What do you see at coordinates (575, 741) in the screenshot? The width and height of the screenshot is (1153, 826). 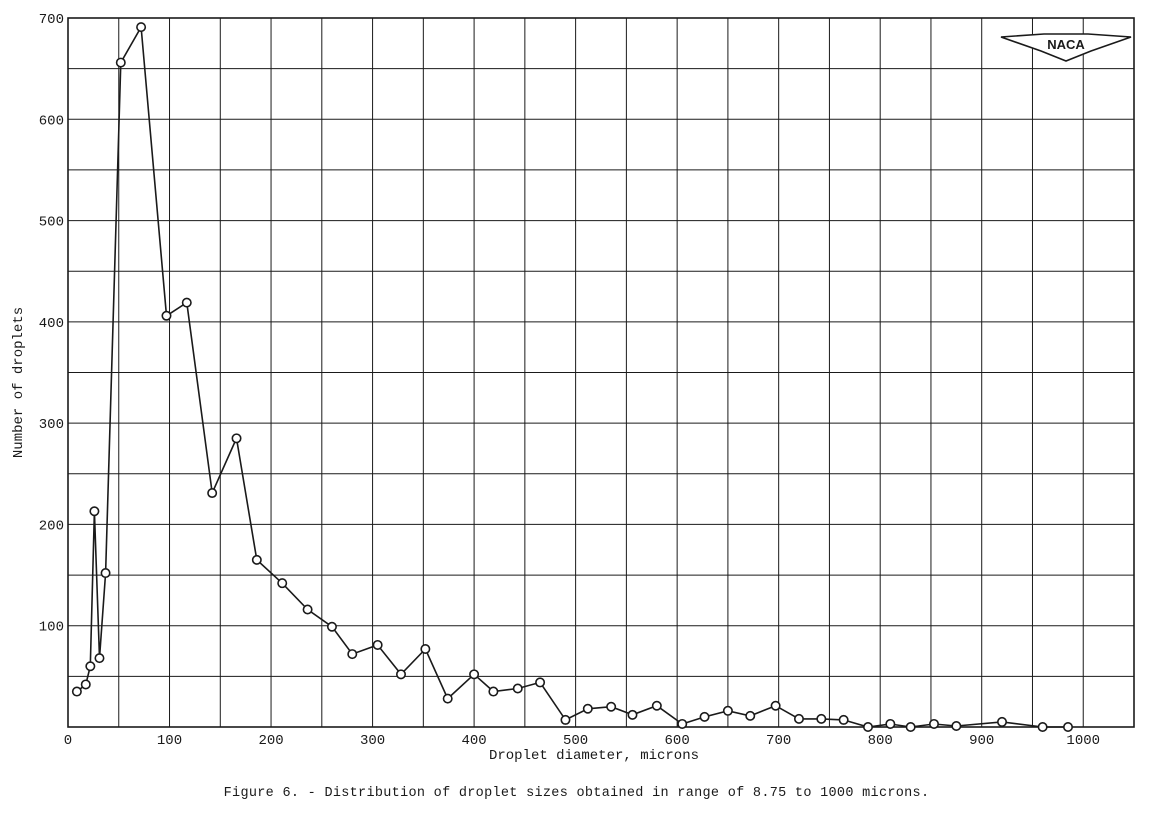 I see `x-tick-label: 500` at bounding box center [575, 741].